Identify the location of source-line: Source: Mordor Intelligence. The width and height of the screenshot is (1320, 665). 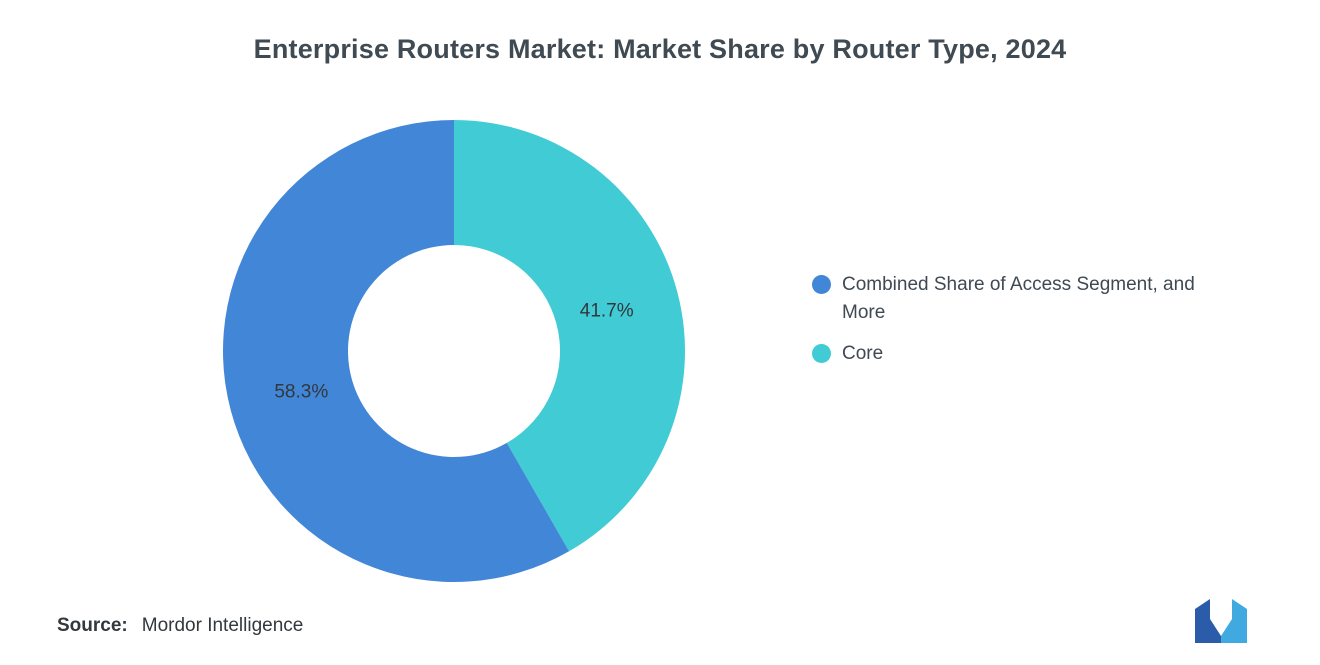
(180, 626).